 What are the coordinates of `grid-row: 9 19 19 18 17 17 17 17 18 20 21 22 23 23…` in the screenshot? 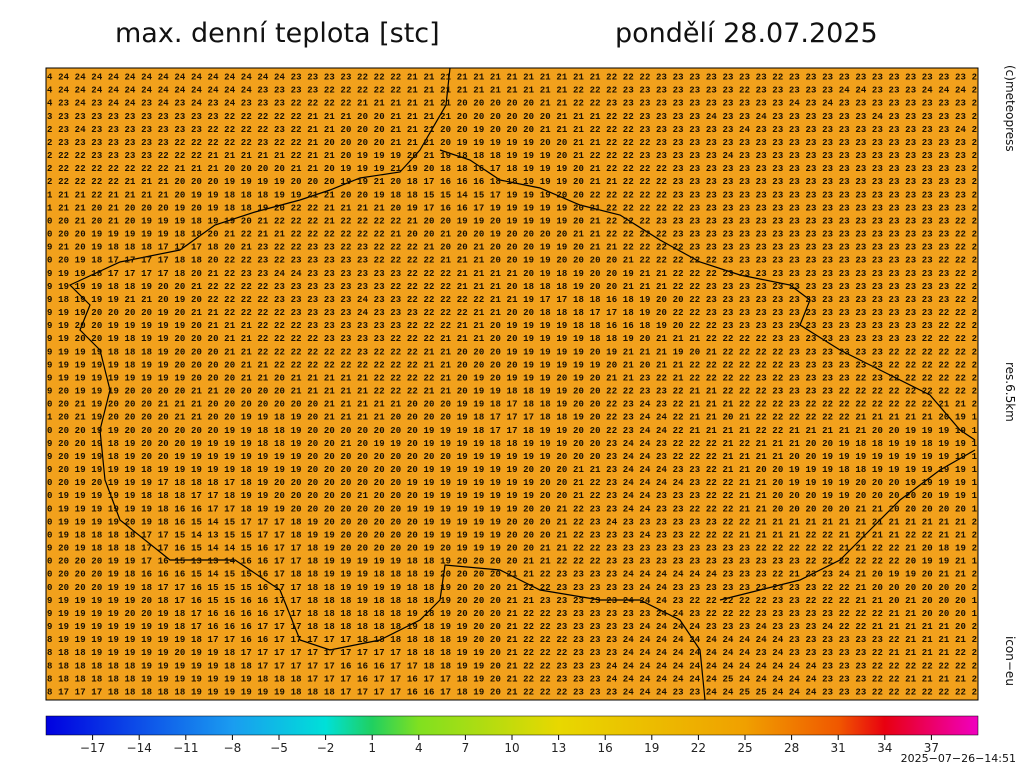 It's located at (512, 274).